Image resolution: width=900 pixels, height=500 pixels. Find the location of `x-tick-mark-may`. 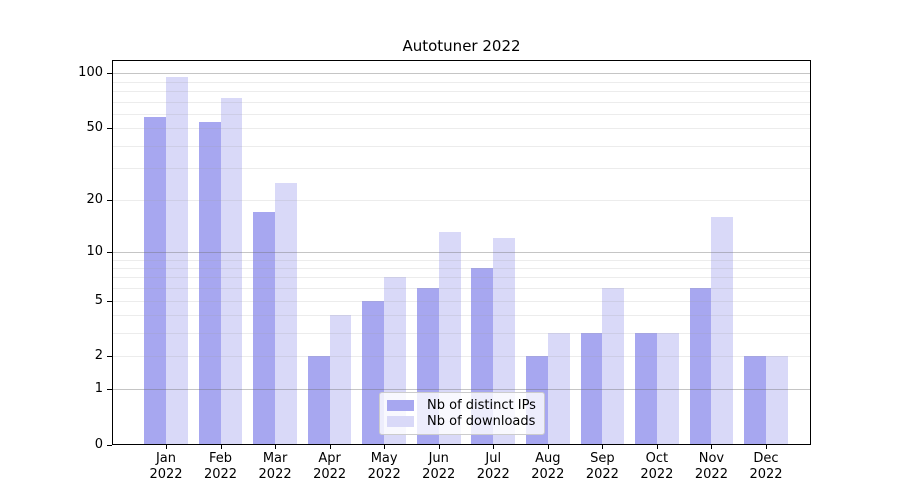

x-tick-mark-may is located at coordinates (385, 447).